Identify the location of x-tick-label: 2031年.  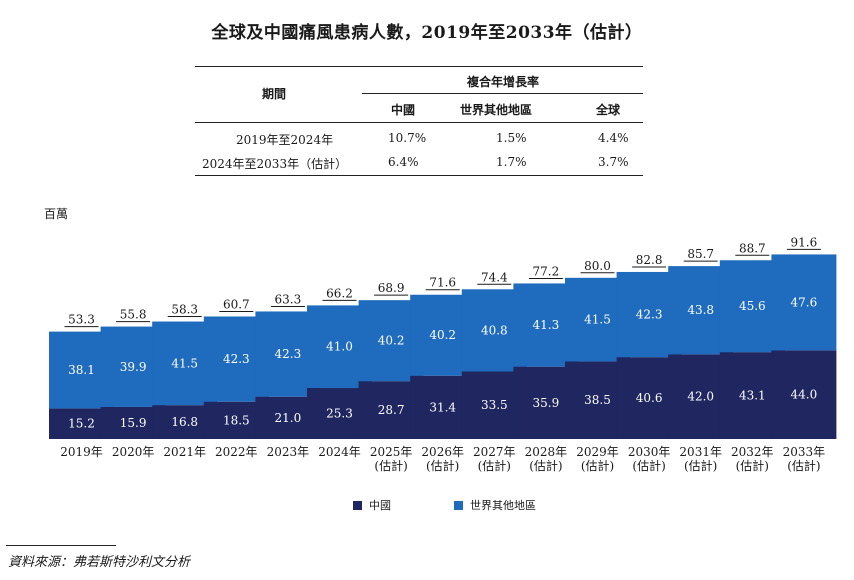
(700, 452).